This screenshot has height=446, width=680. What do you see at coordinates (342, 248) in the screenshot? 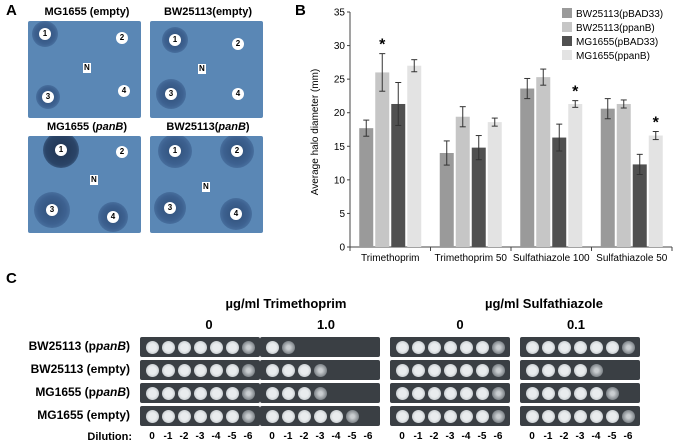
I see `y-tick-label: 0` at bounding box center [342, 248].